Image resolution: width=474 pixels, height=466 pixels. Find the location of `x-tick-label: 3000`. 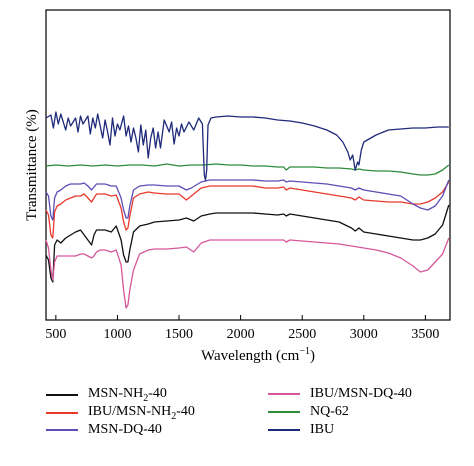

x-tick-label: 3000 is located at coordinates (364, 334).